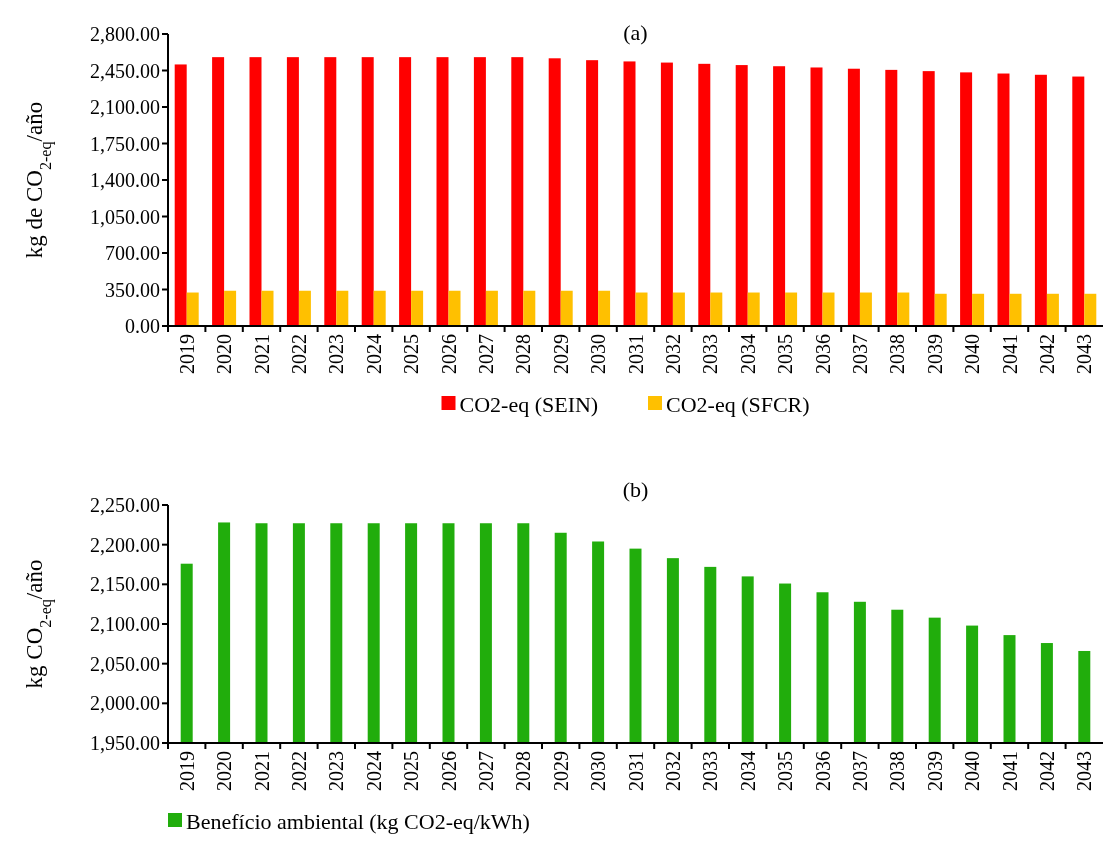  I want to click on y-tick-label: 2,800.00, so click(125, 34).